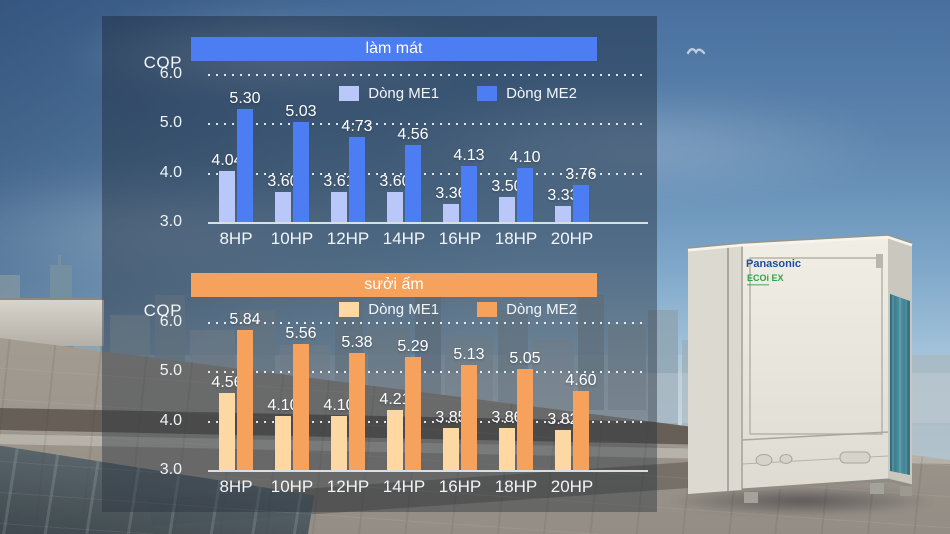 The width and height of the screenshot is (950, 534). What do you see at coordinates (469, 354) in the screenshot?
I see `bar-value-label: 5.13` at bounding box center [469, 354].